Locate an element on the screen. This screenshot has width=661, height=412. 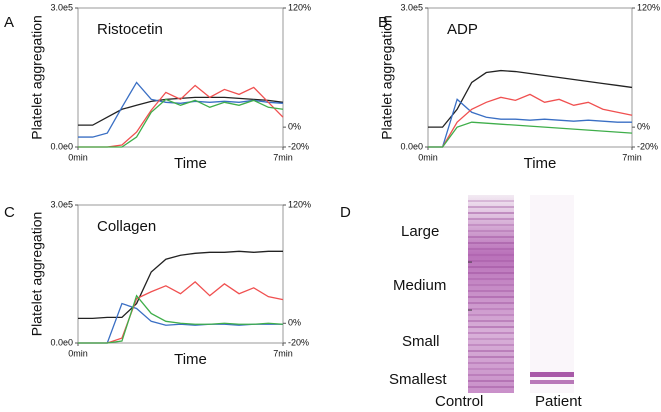
panel-label: C is located at coordinates (9, 212).